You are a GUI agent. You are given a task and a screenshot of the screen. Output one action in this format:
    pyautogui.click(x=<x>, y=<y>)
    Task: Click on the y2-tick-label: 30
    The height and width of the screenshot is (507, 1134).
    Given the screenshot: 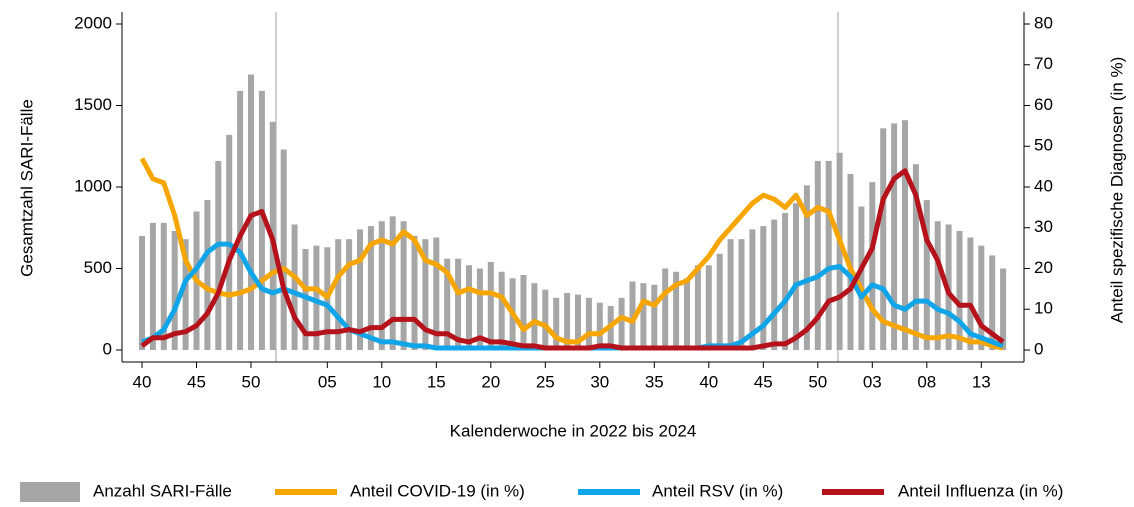 What is the action you would take?
    pyautogui.click(x=1043, y=226)
    